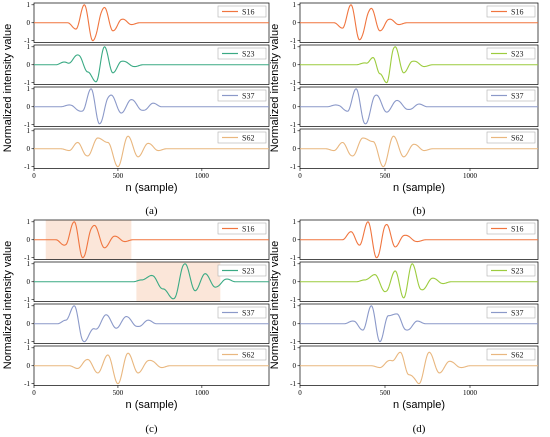 Image resolution: width=550 pixels, height=437 pixels. Describe the element at coordinates (118, 176) in the screenshot. I see `x-tick-label: 500` at that location.